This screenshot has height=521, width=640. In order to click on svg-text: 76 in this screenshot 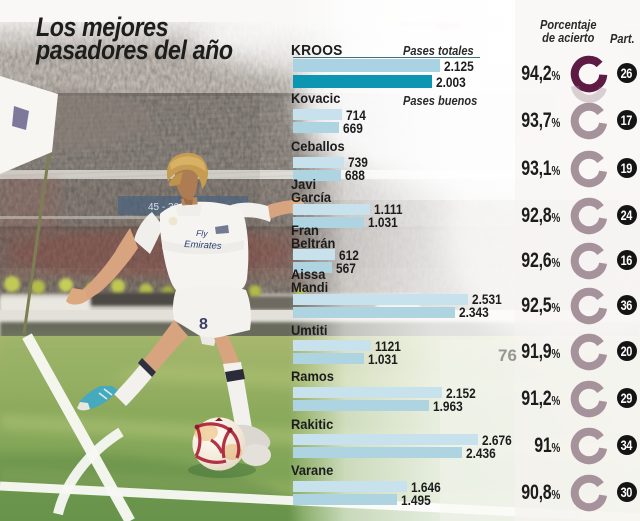, I will do `click(507, 355)`.